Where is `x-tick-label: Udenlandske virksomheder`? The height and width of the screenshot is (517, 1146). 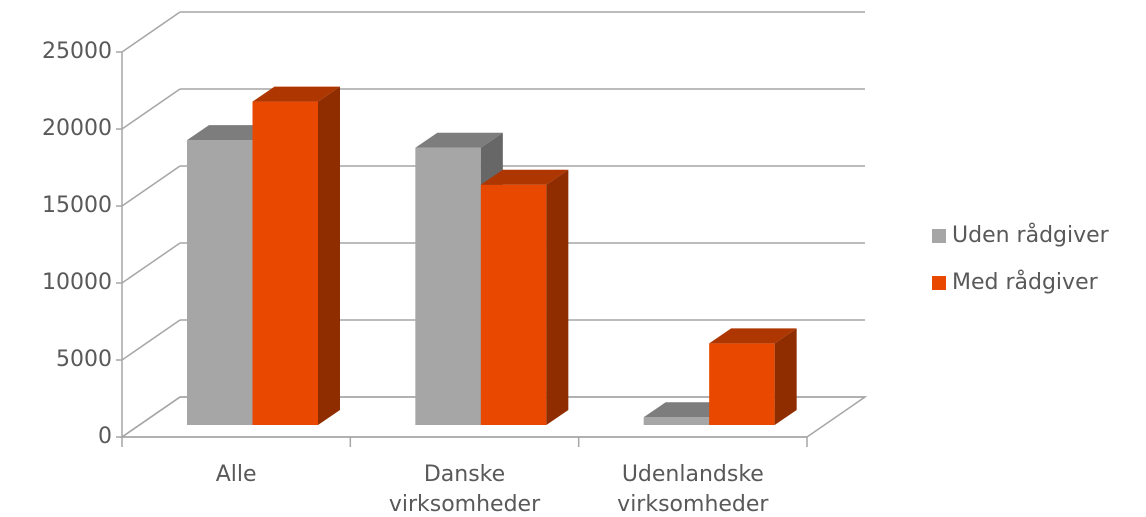
x-tick-label: Udenlandske virksomheder is located at coordinates (693, 489).